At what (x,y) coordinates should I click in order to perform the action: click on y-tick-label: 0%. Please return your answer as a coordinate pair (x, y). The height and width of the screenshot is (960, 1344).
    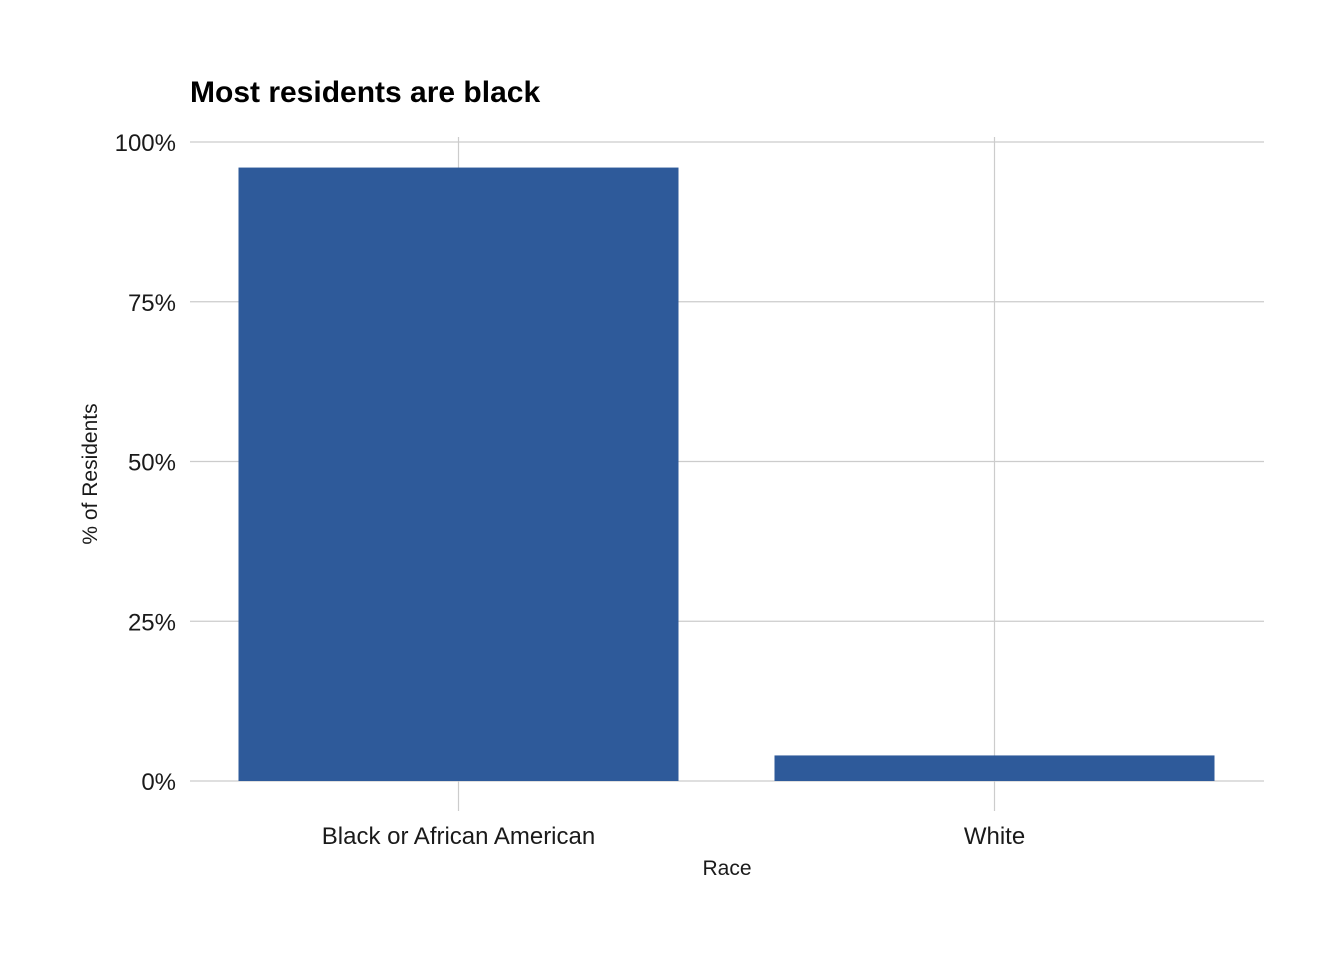
    Looking at the image, I should click on (158, 782).